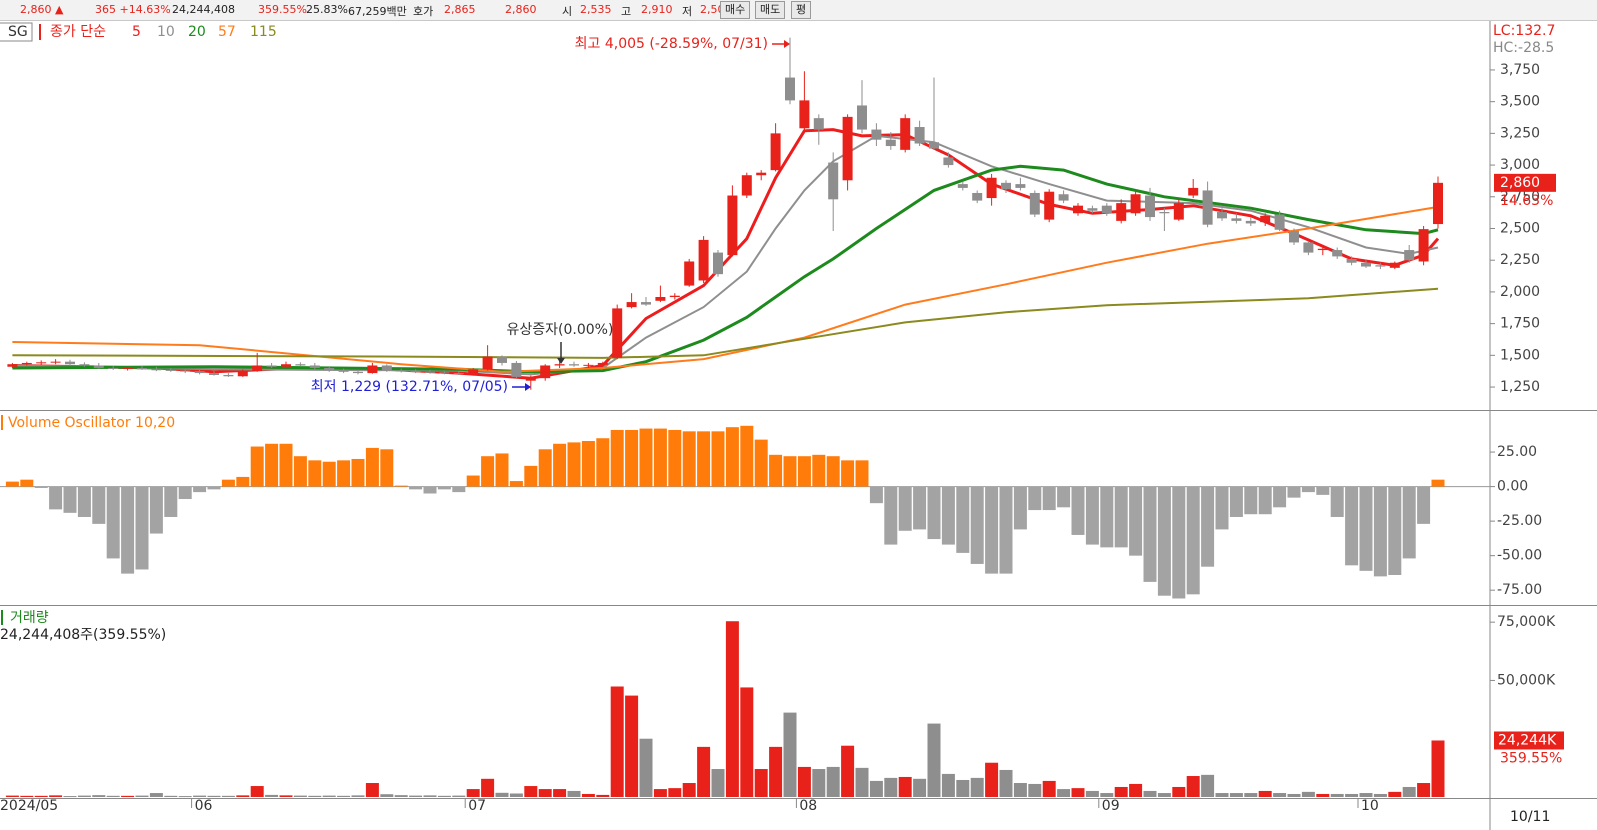  What do you see at coordinates (1520, 183) in the screenshot?
I see `last-price-label: 2,860` at bounding box center [1520, 183].